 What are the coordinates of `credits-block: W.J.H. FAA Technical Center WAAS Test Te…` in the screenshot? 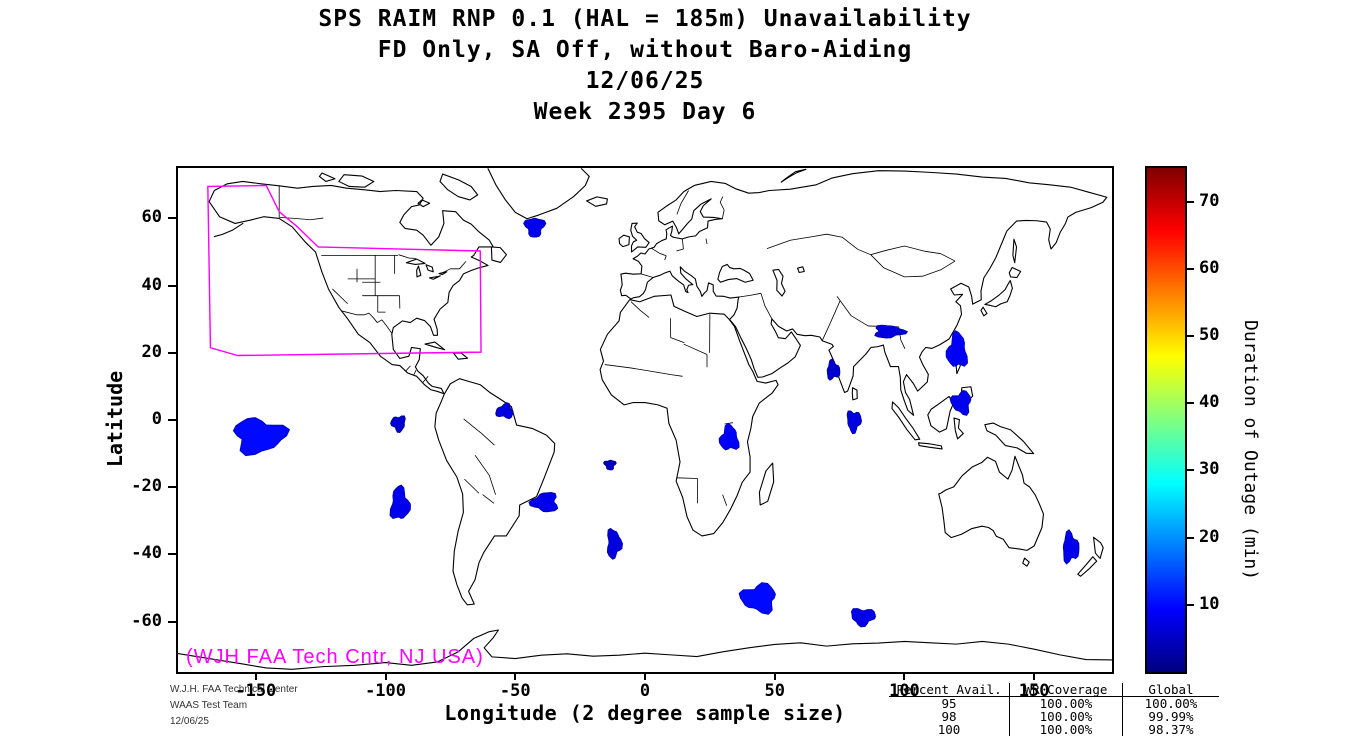 It's located at (234, 706).